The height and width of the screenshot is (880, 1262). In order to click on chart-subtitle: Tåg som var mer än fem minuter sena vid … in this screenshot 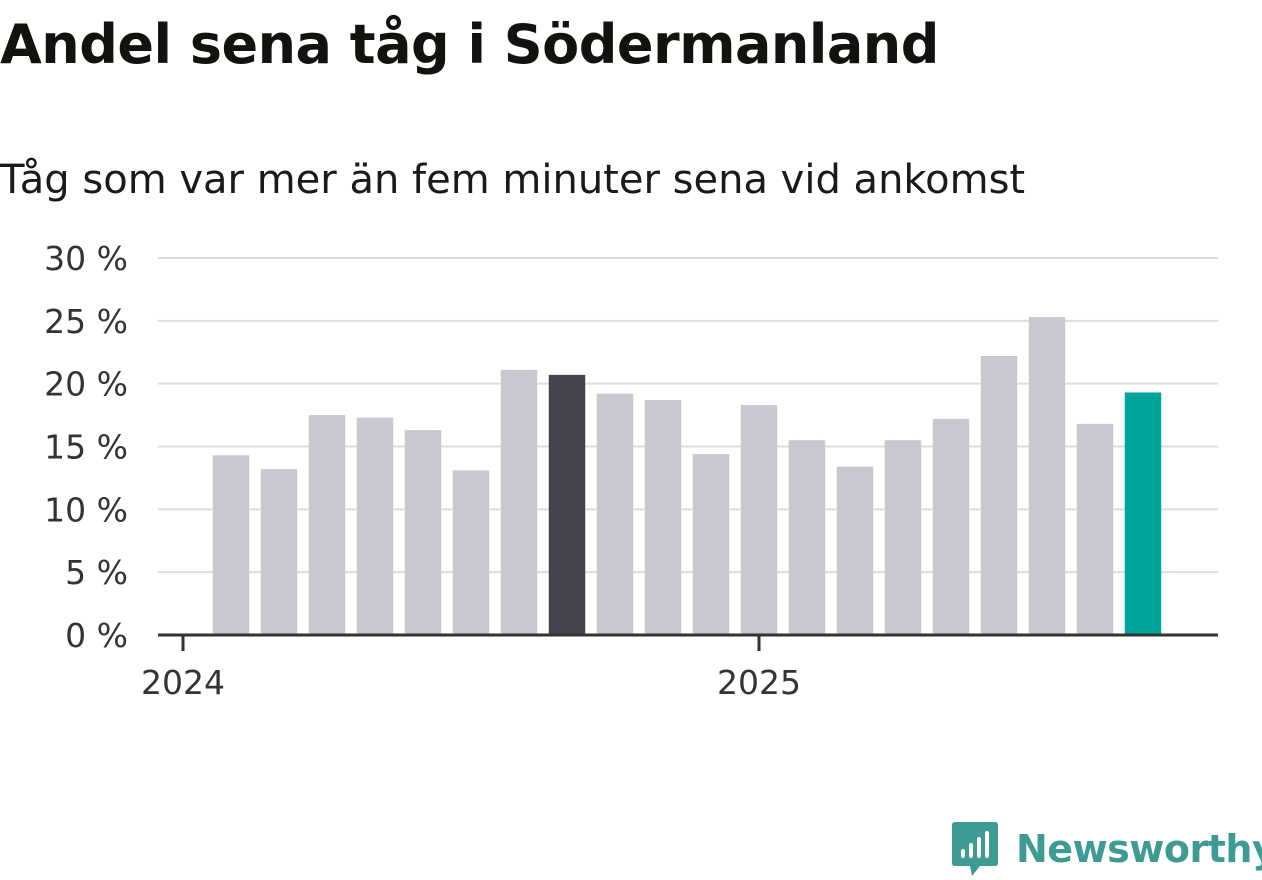, I will do `click(513, 180)`.